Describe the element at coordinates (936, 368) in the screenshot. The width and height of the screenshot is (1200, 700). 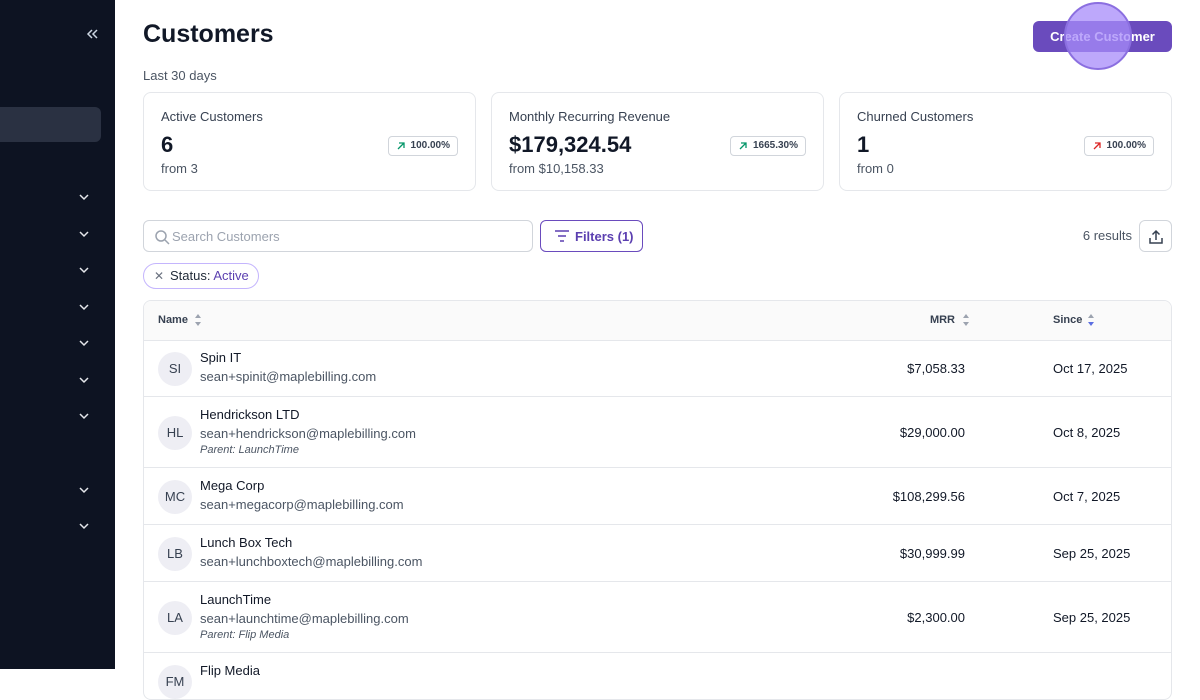
I see `customer-mrr: $7,058.33` at that location.